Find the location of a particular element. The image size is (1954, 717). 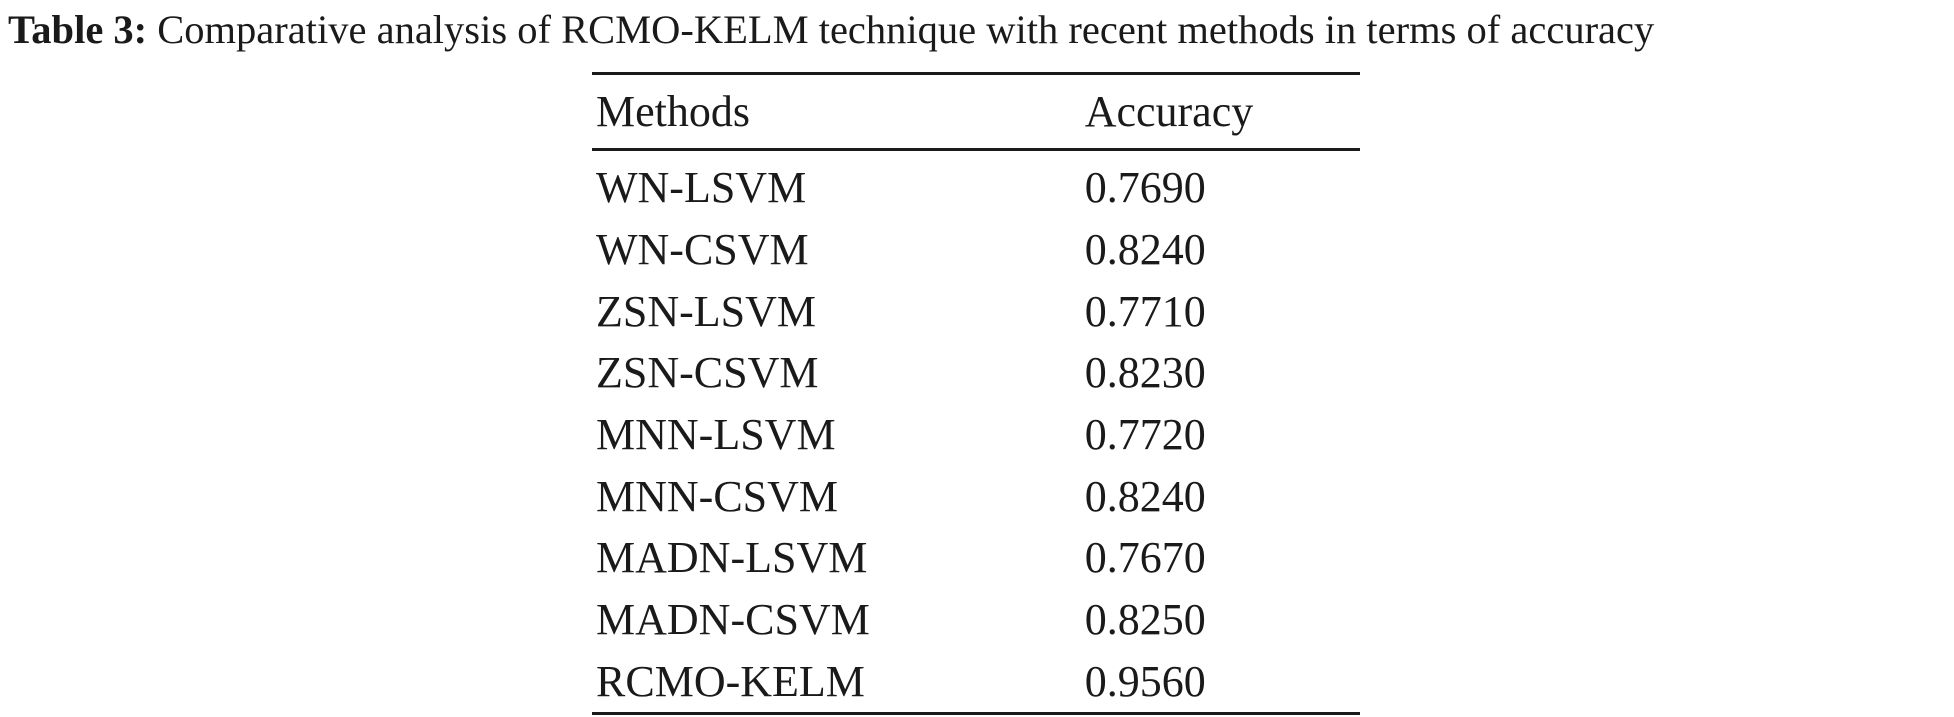

table-row: WN-LSVM 0.7690 is located at coordinates (976, 184).